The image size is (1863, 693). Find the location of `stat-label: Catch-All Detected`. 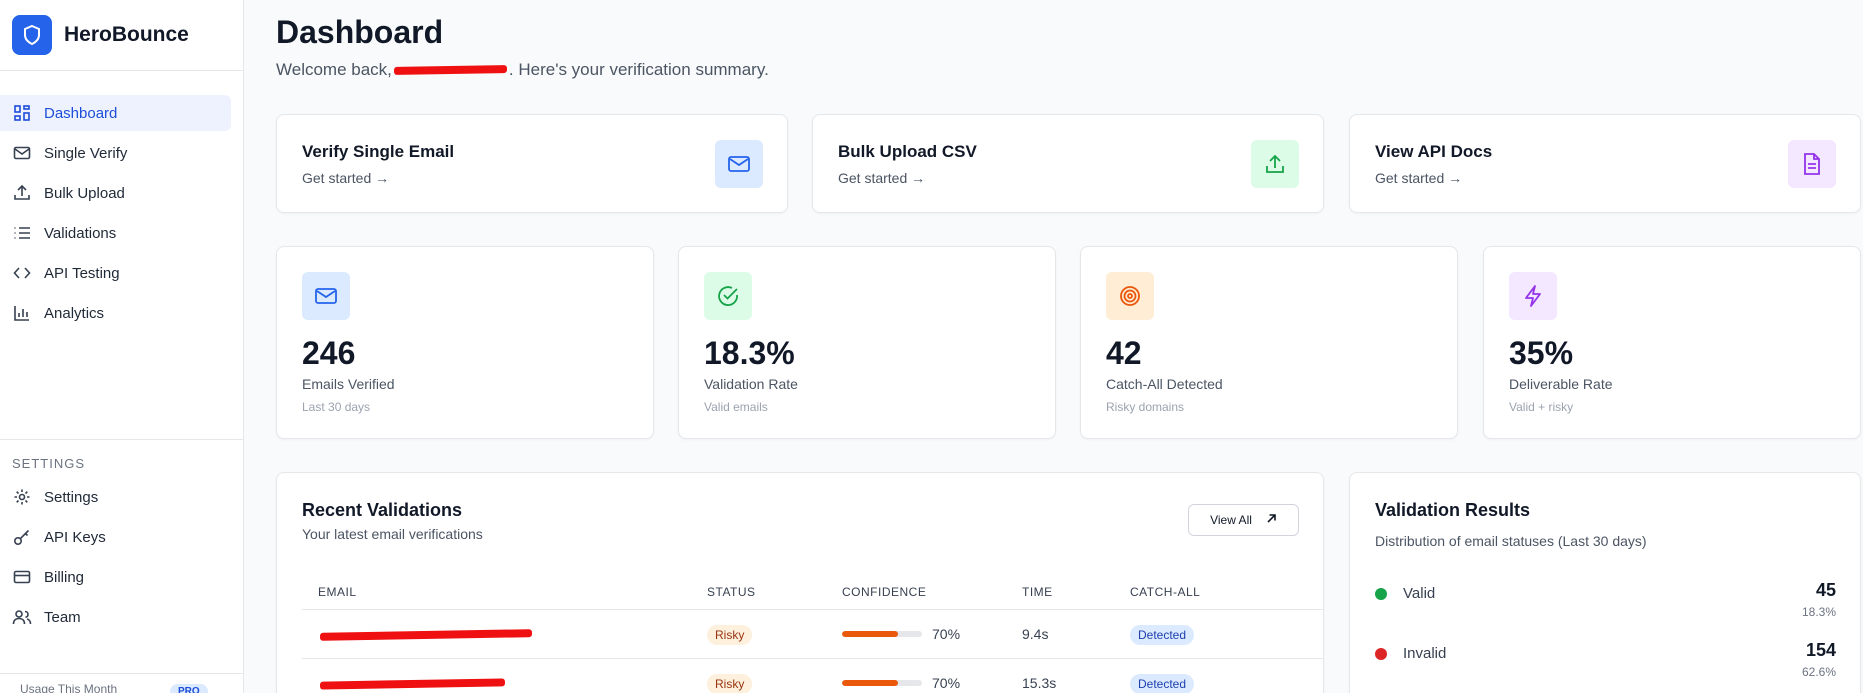

stat-label: Catch-All Detected is located at coordinates (1164, 384).